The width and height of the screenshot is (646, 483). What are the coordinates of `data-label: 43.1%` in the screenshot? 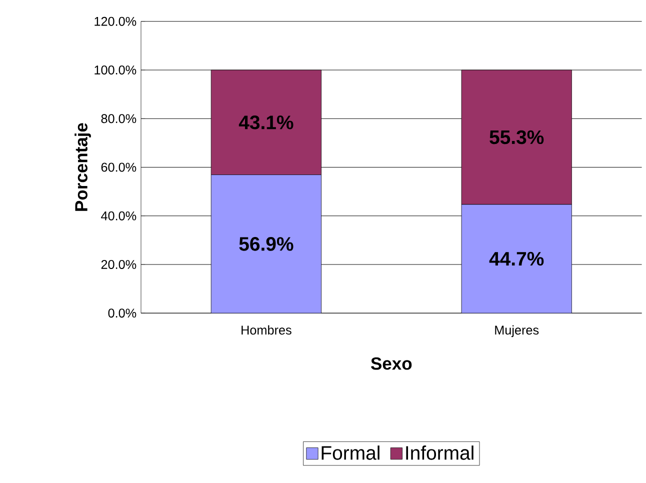 It's located at (266, 122).